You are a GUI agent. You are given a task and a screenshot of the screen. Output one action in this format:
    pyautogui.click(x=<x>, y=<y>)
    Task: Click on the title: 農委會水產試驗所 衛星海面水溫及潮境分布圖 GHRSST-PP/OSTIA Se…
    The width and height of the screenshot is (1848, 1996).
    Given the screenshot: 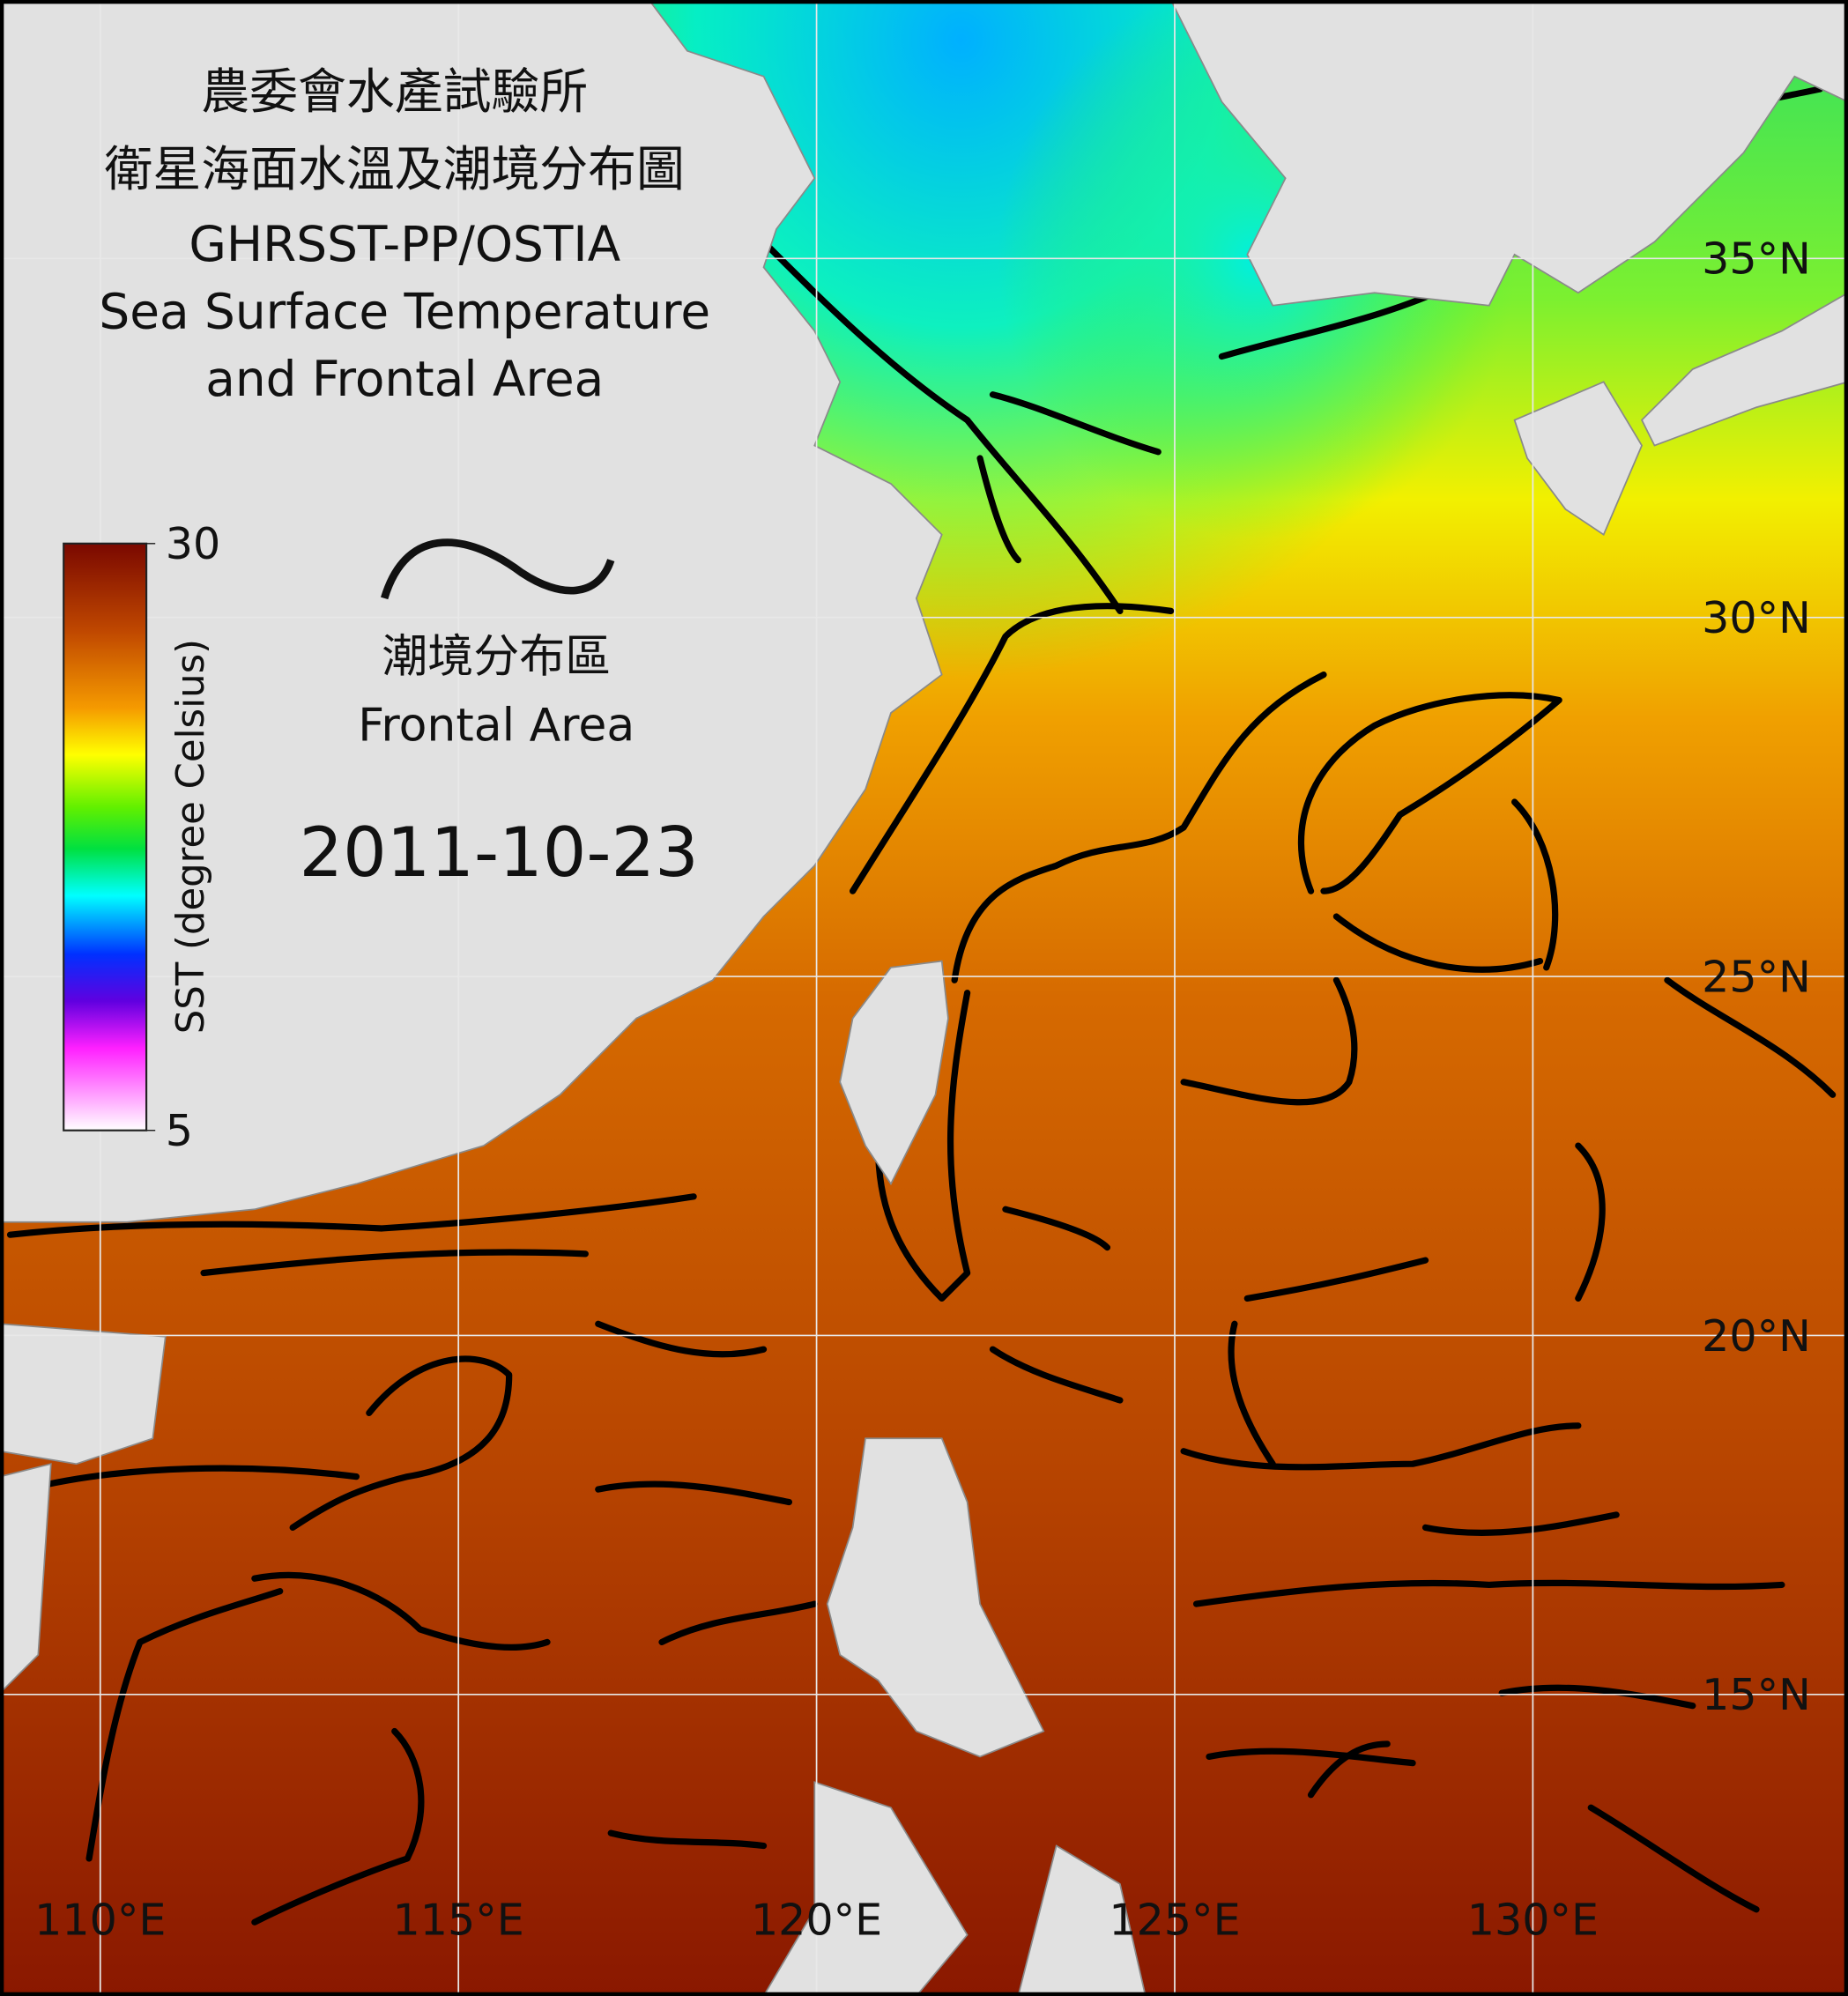 What is the action you would take?
    pyautogui.click(x=405, y=235)
    